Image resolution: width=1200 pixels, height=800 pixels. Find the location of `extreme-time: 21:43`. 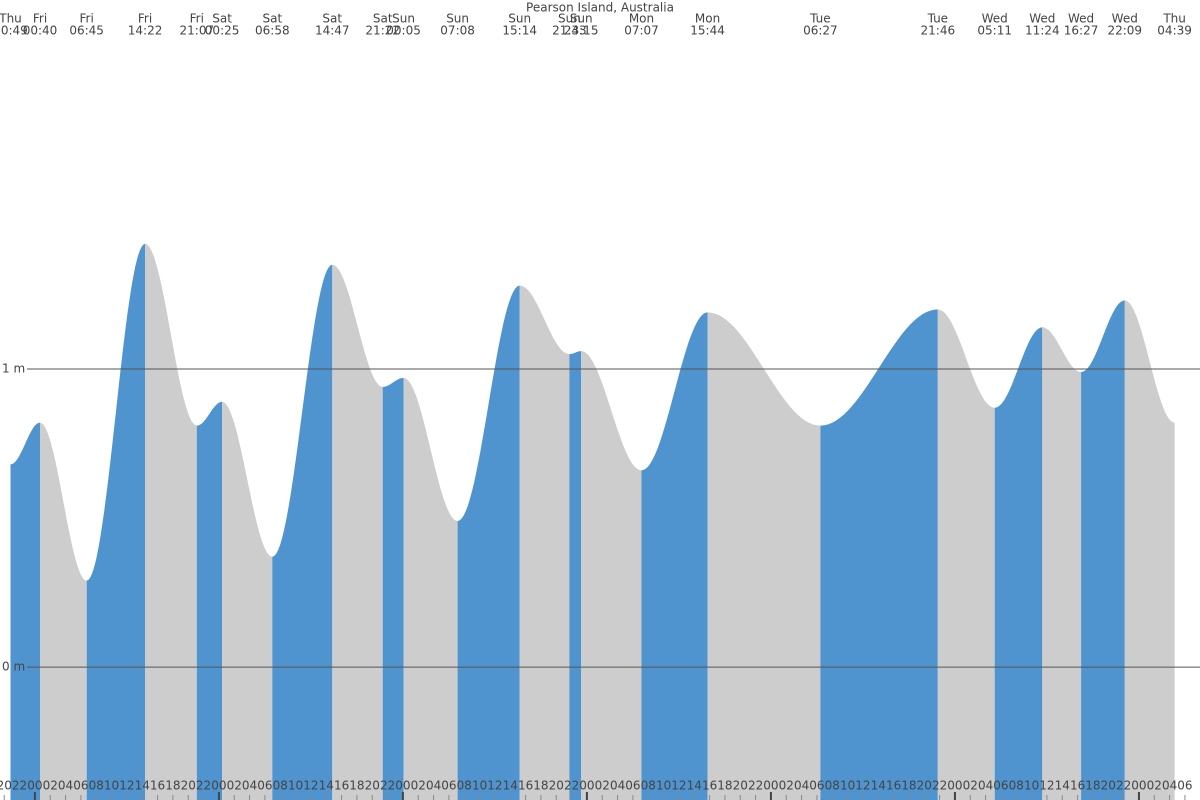

extreme-time: 21:43 is located at coordinates (569, 31).